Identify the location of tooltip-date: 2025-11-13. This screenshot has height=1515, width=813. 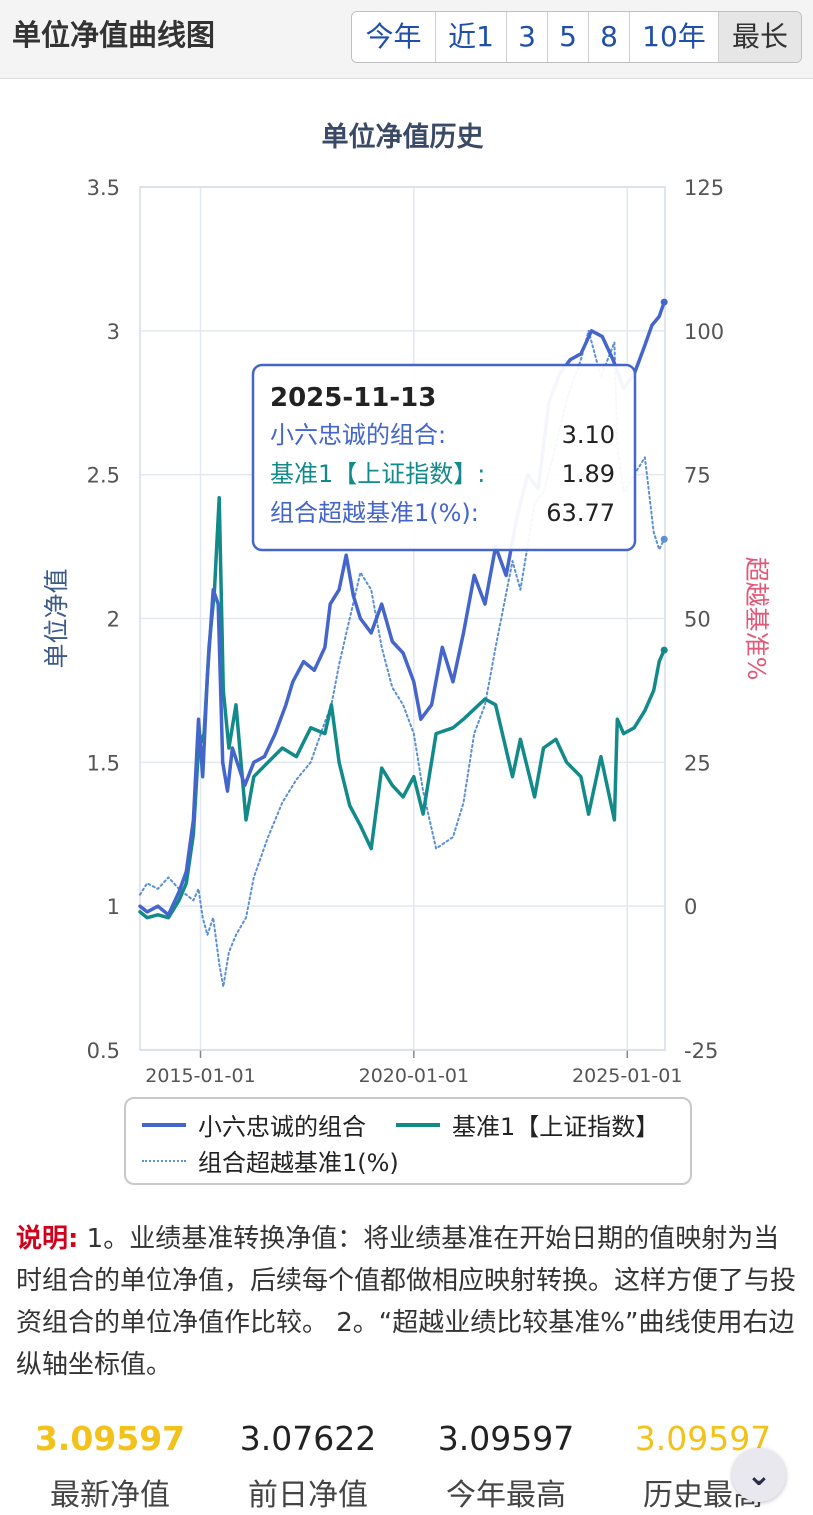
(353, 398).